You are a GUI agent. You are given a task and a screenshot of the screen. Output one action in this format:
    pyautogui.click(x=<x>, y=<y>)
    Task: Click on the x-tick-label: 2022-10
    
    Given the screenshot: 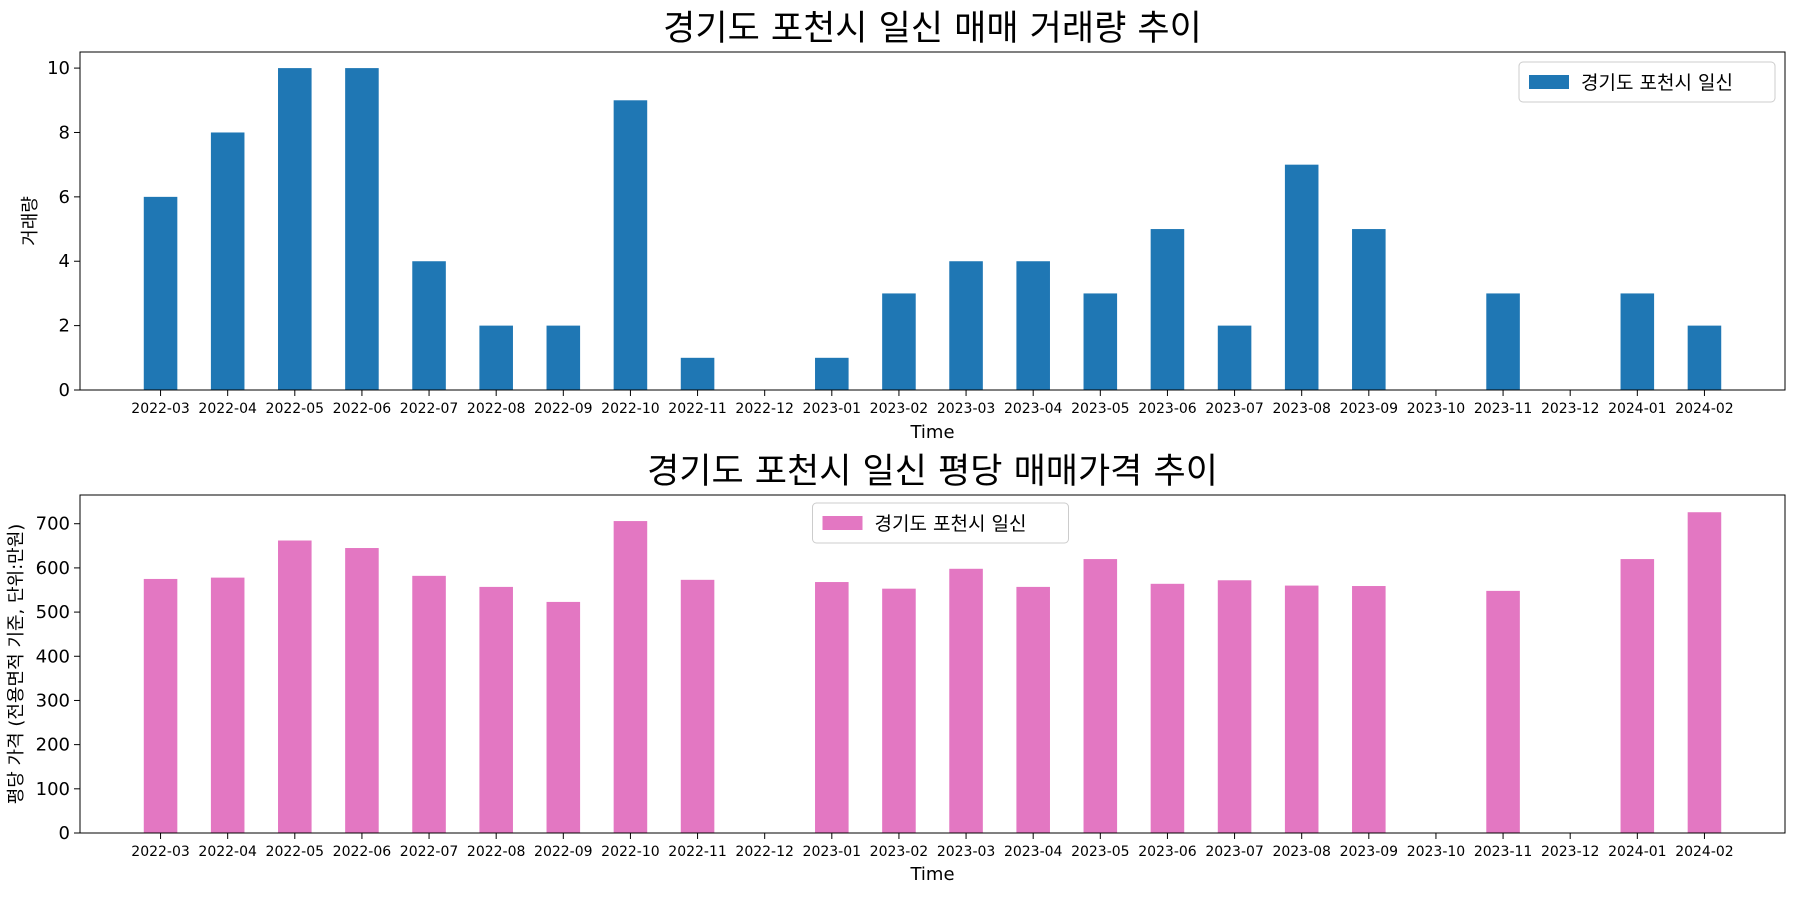 What is the action you would take?
    pyautogui.click(x=630, y=852)
    